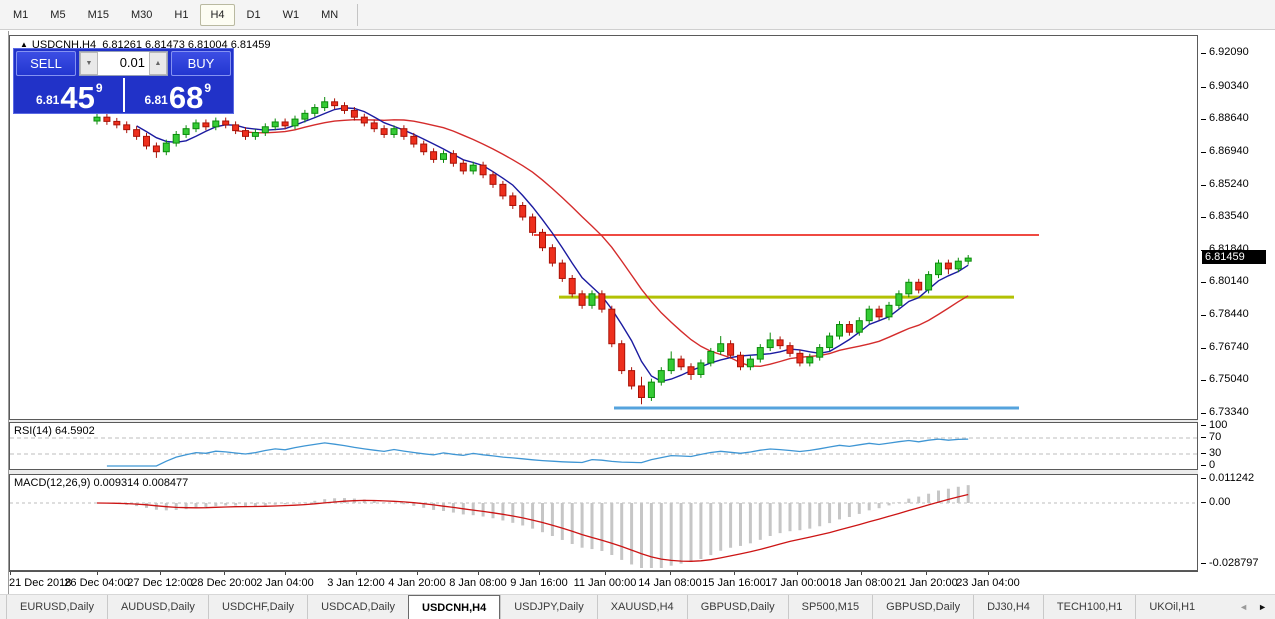 This screenshot has height=619, width=1275. I want to click on timeframe-button-h4: H4, so click(217, 14).